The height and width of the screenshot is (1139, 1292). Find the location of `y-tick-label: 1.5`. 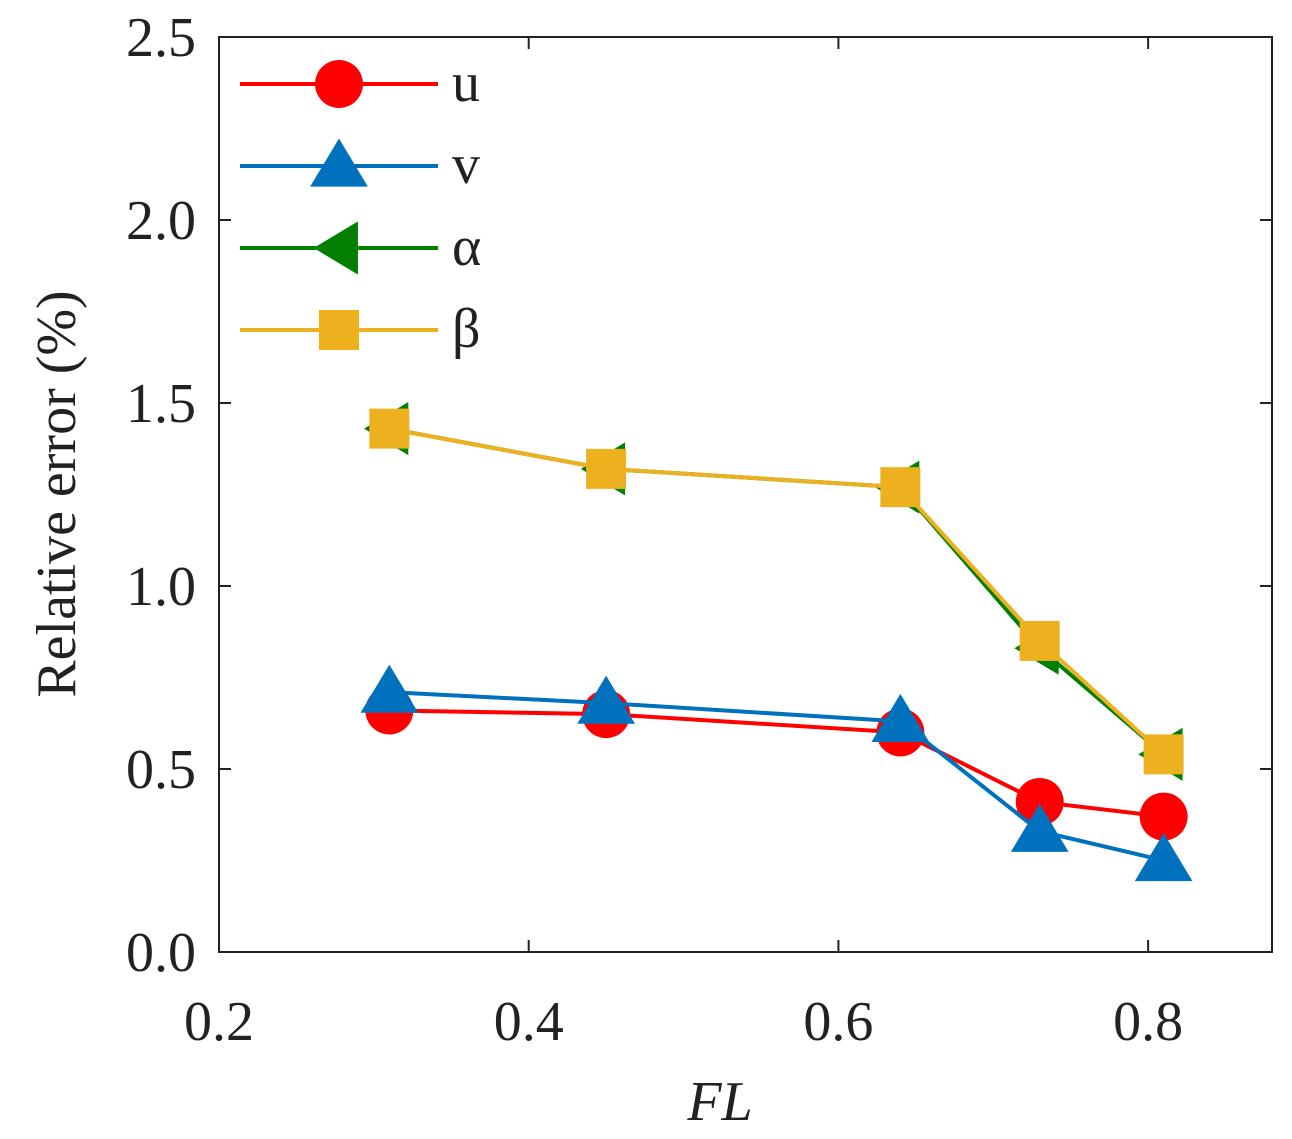

y-tick-label: 1.5 is located at coordinates (161, 404).